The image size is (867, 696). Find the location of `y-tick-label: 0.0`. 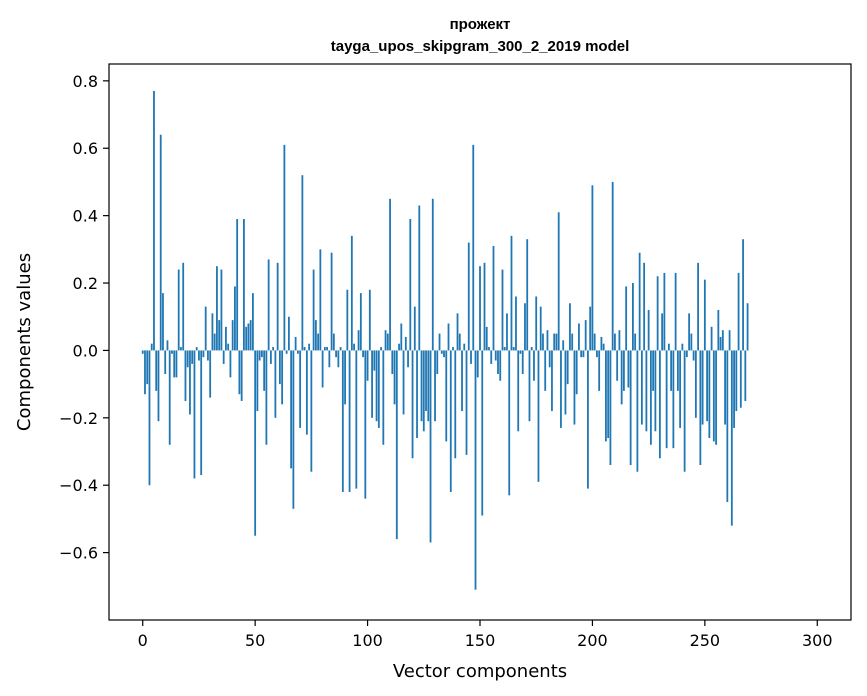

y-tick-label: 0.0 is located at coordinates (85, 350).